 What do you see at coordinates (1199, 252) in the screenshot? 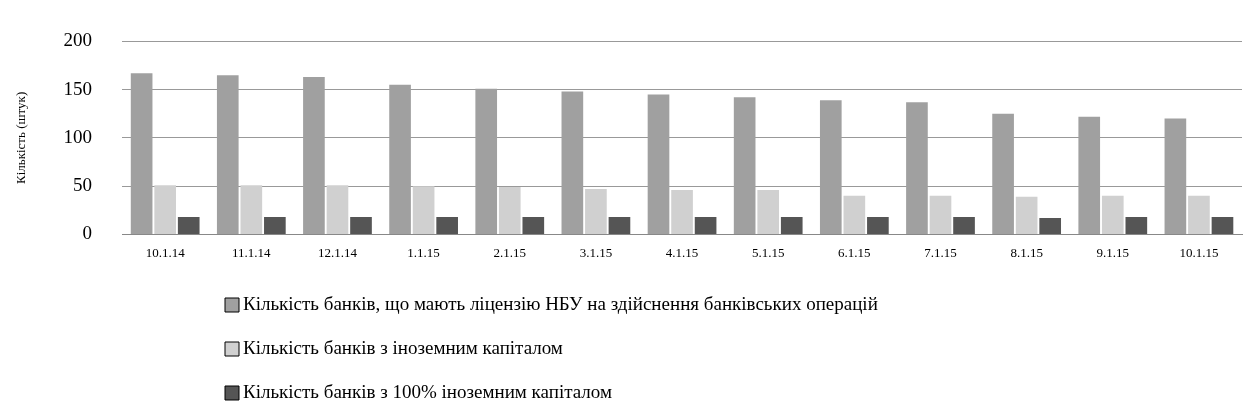
I see `x-tick-label: 10.1.15` at bounding box center [1199, 252].